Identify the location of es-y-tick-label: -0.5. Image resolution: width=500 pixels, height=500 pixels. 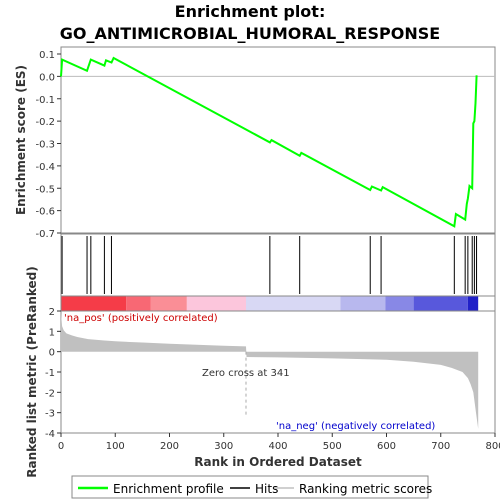
(45, 189).